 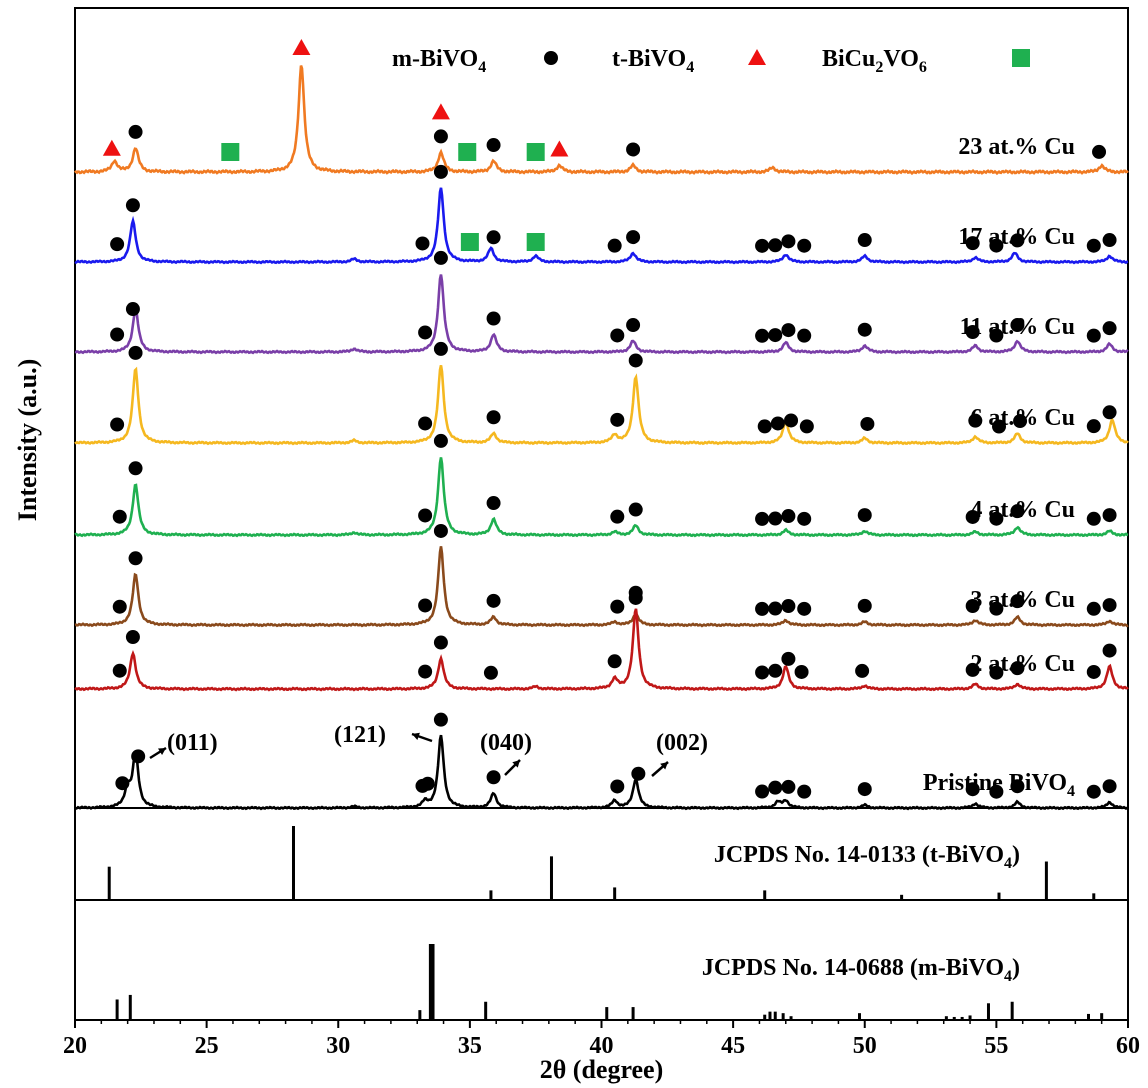 What do you see at coordinates (609, 982) in the screenshot?
I see `reference-1: JCPDS No. 14-0688 (m-BiVO4)` at bounding box center [609, 982].